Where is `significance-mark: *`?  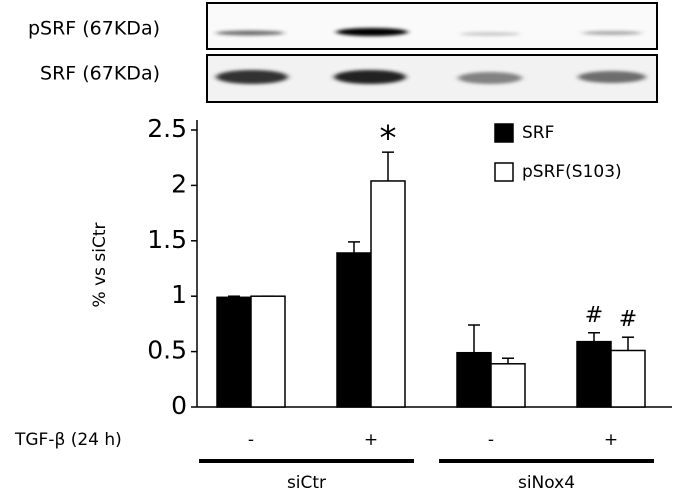 significance-mark: * is located at coordinates (388, 139).